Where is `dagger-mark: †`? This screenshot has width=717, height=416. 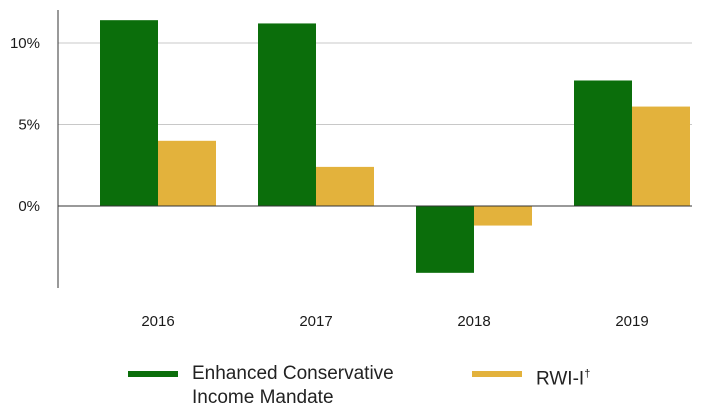
dagger-mark: † is located at coordinates (587, 374).